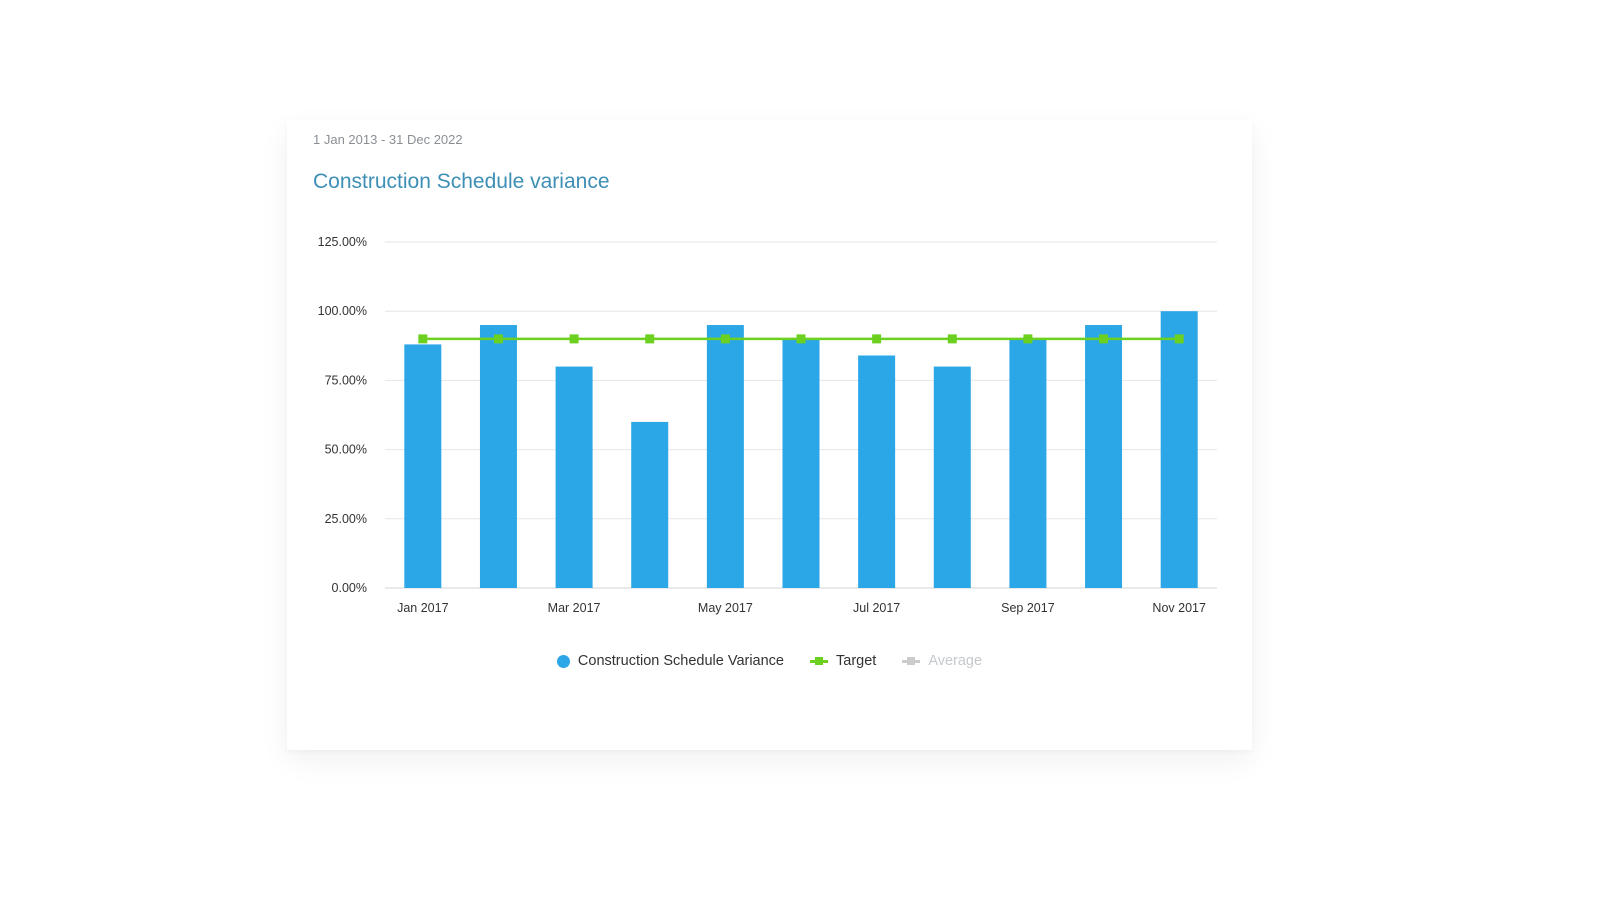  Describe the element at coordinates (461, 181) in the screenshot. I see `chart-title: Construction Schedule variance` at that location.